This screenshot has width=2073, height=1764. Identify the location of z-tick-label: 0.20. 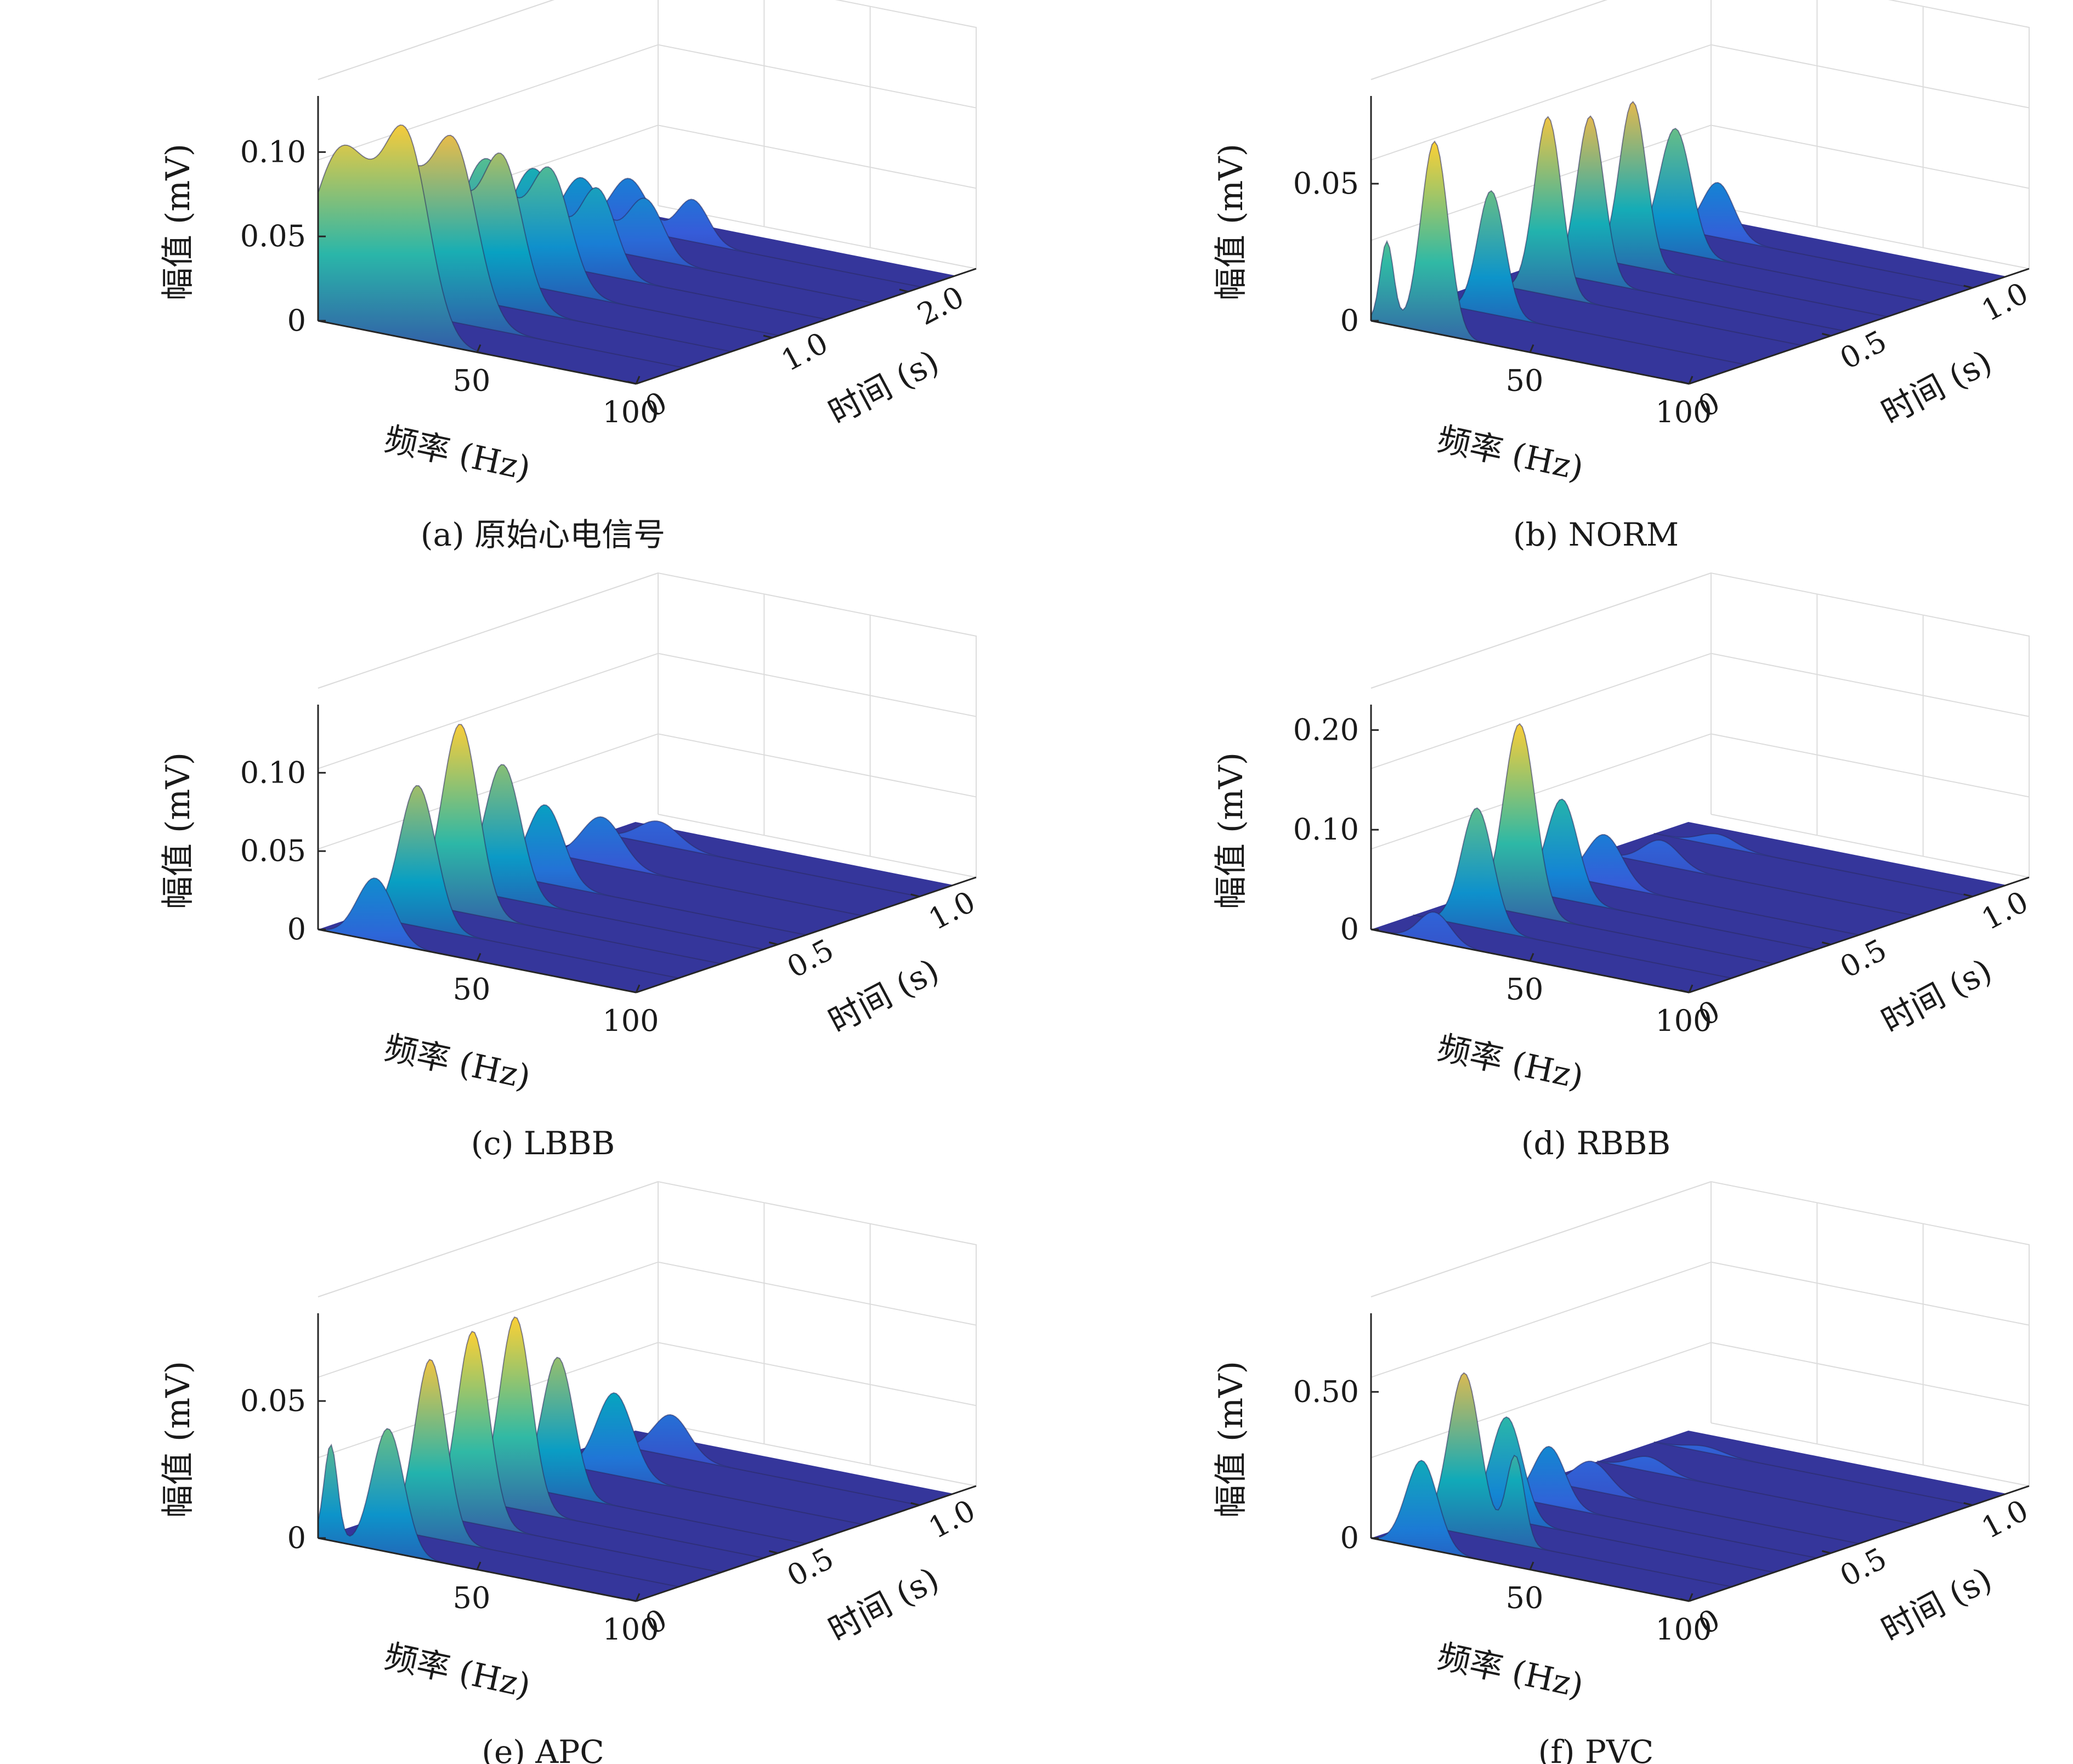
(1326, 729).